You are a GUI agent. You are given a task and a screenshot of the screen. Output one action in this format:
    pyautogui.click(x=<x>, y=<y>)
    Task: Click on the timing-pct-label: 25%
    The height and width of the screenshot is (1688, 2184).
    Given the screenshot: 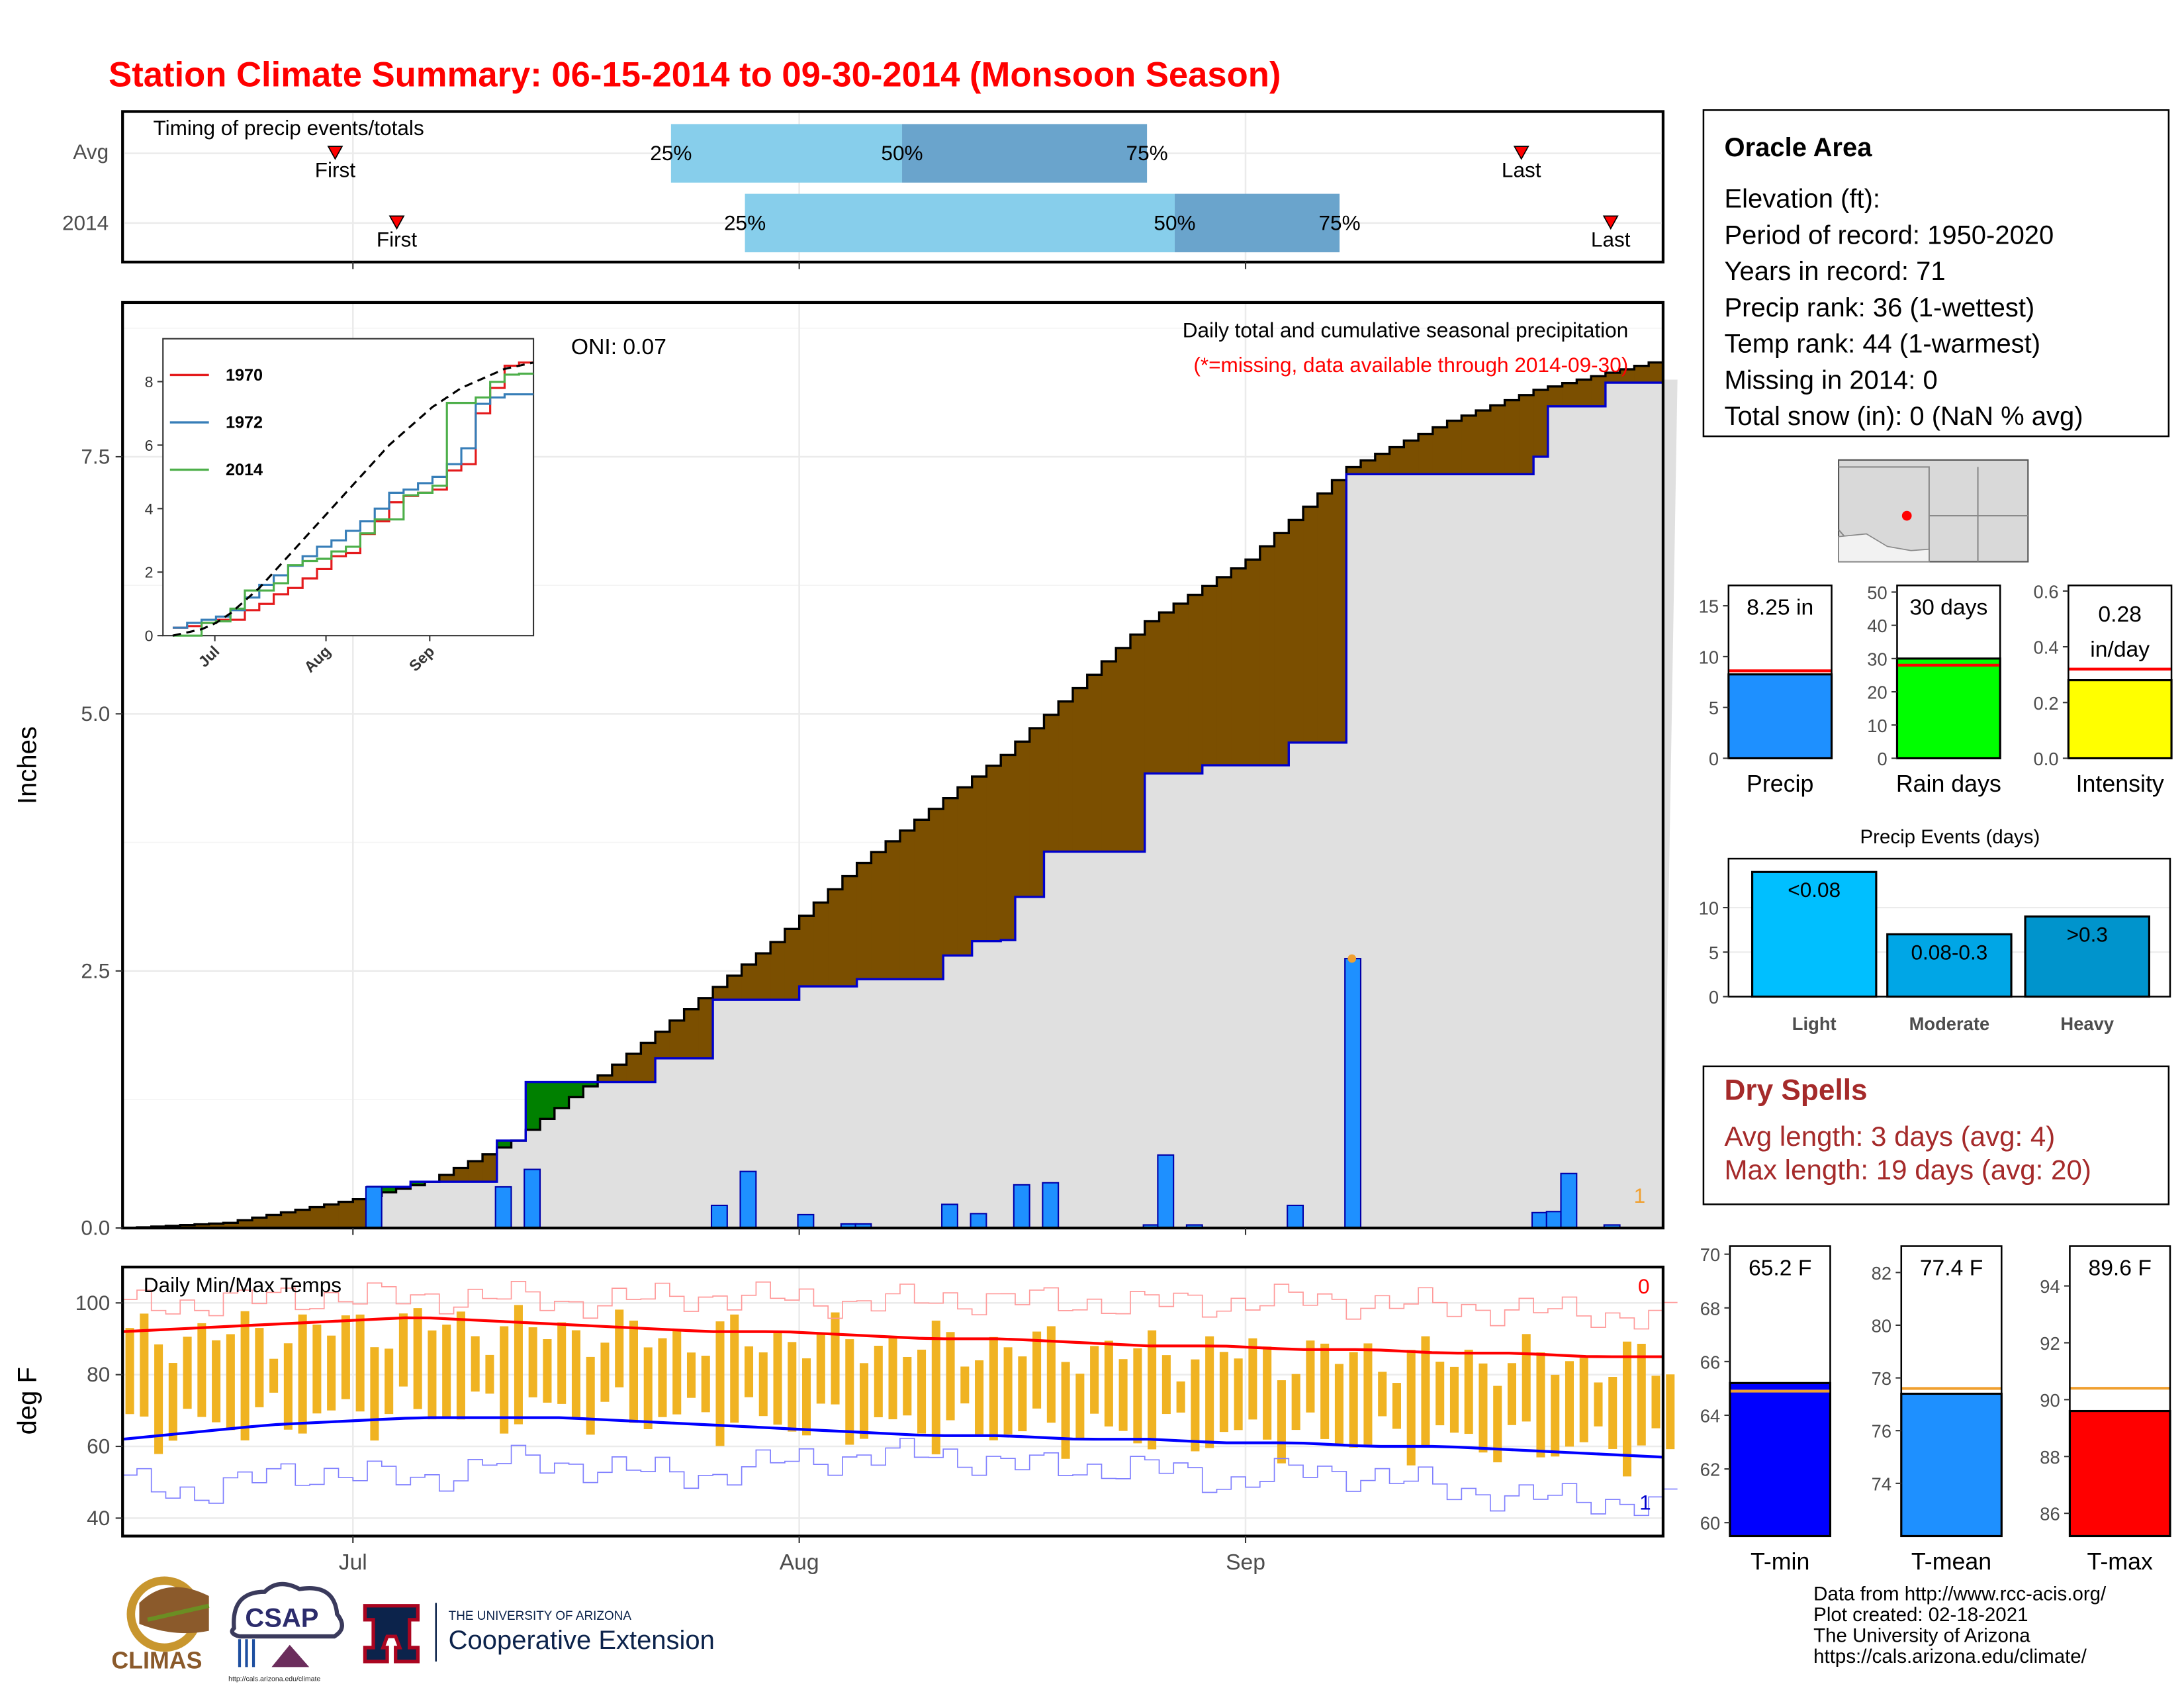 What is the action you would take?
    pyautogui.click(x=745, y=222)
    